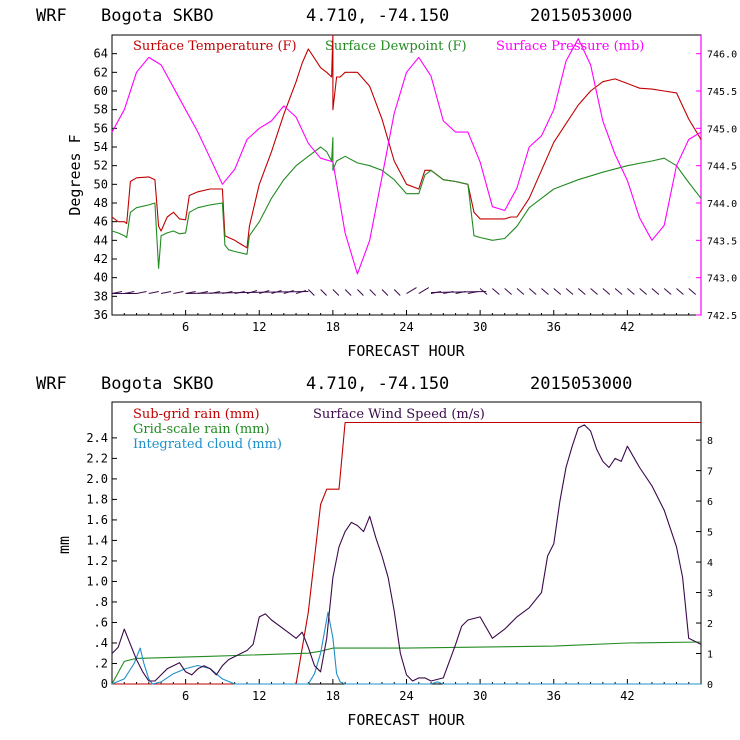  Describe the element at coordinates (101, 203) in the screenshot. I see `y-tick-label: 48` at that location.